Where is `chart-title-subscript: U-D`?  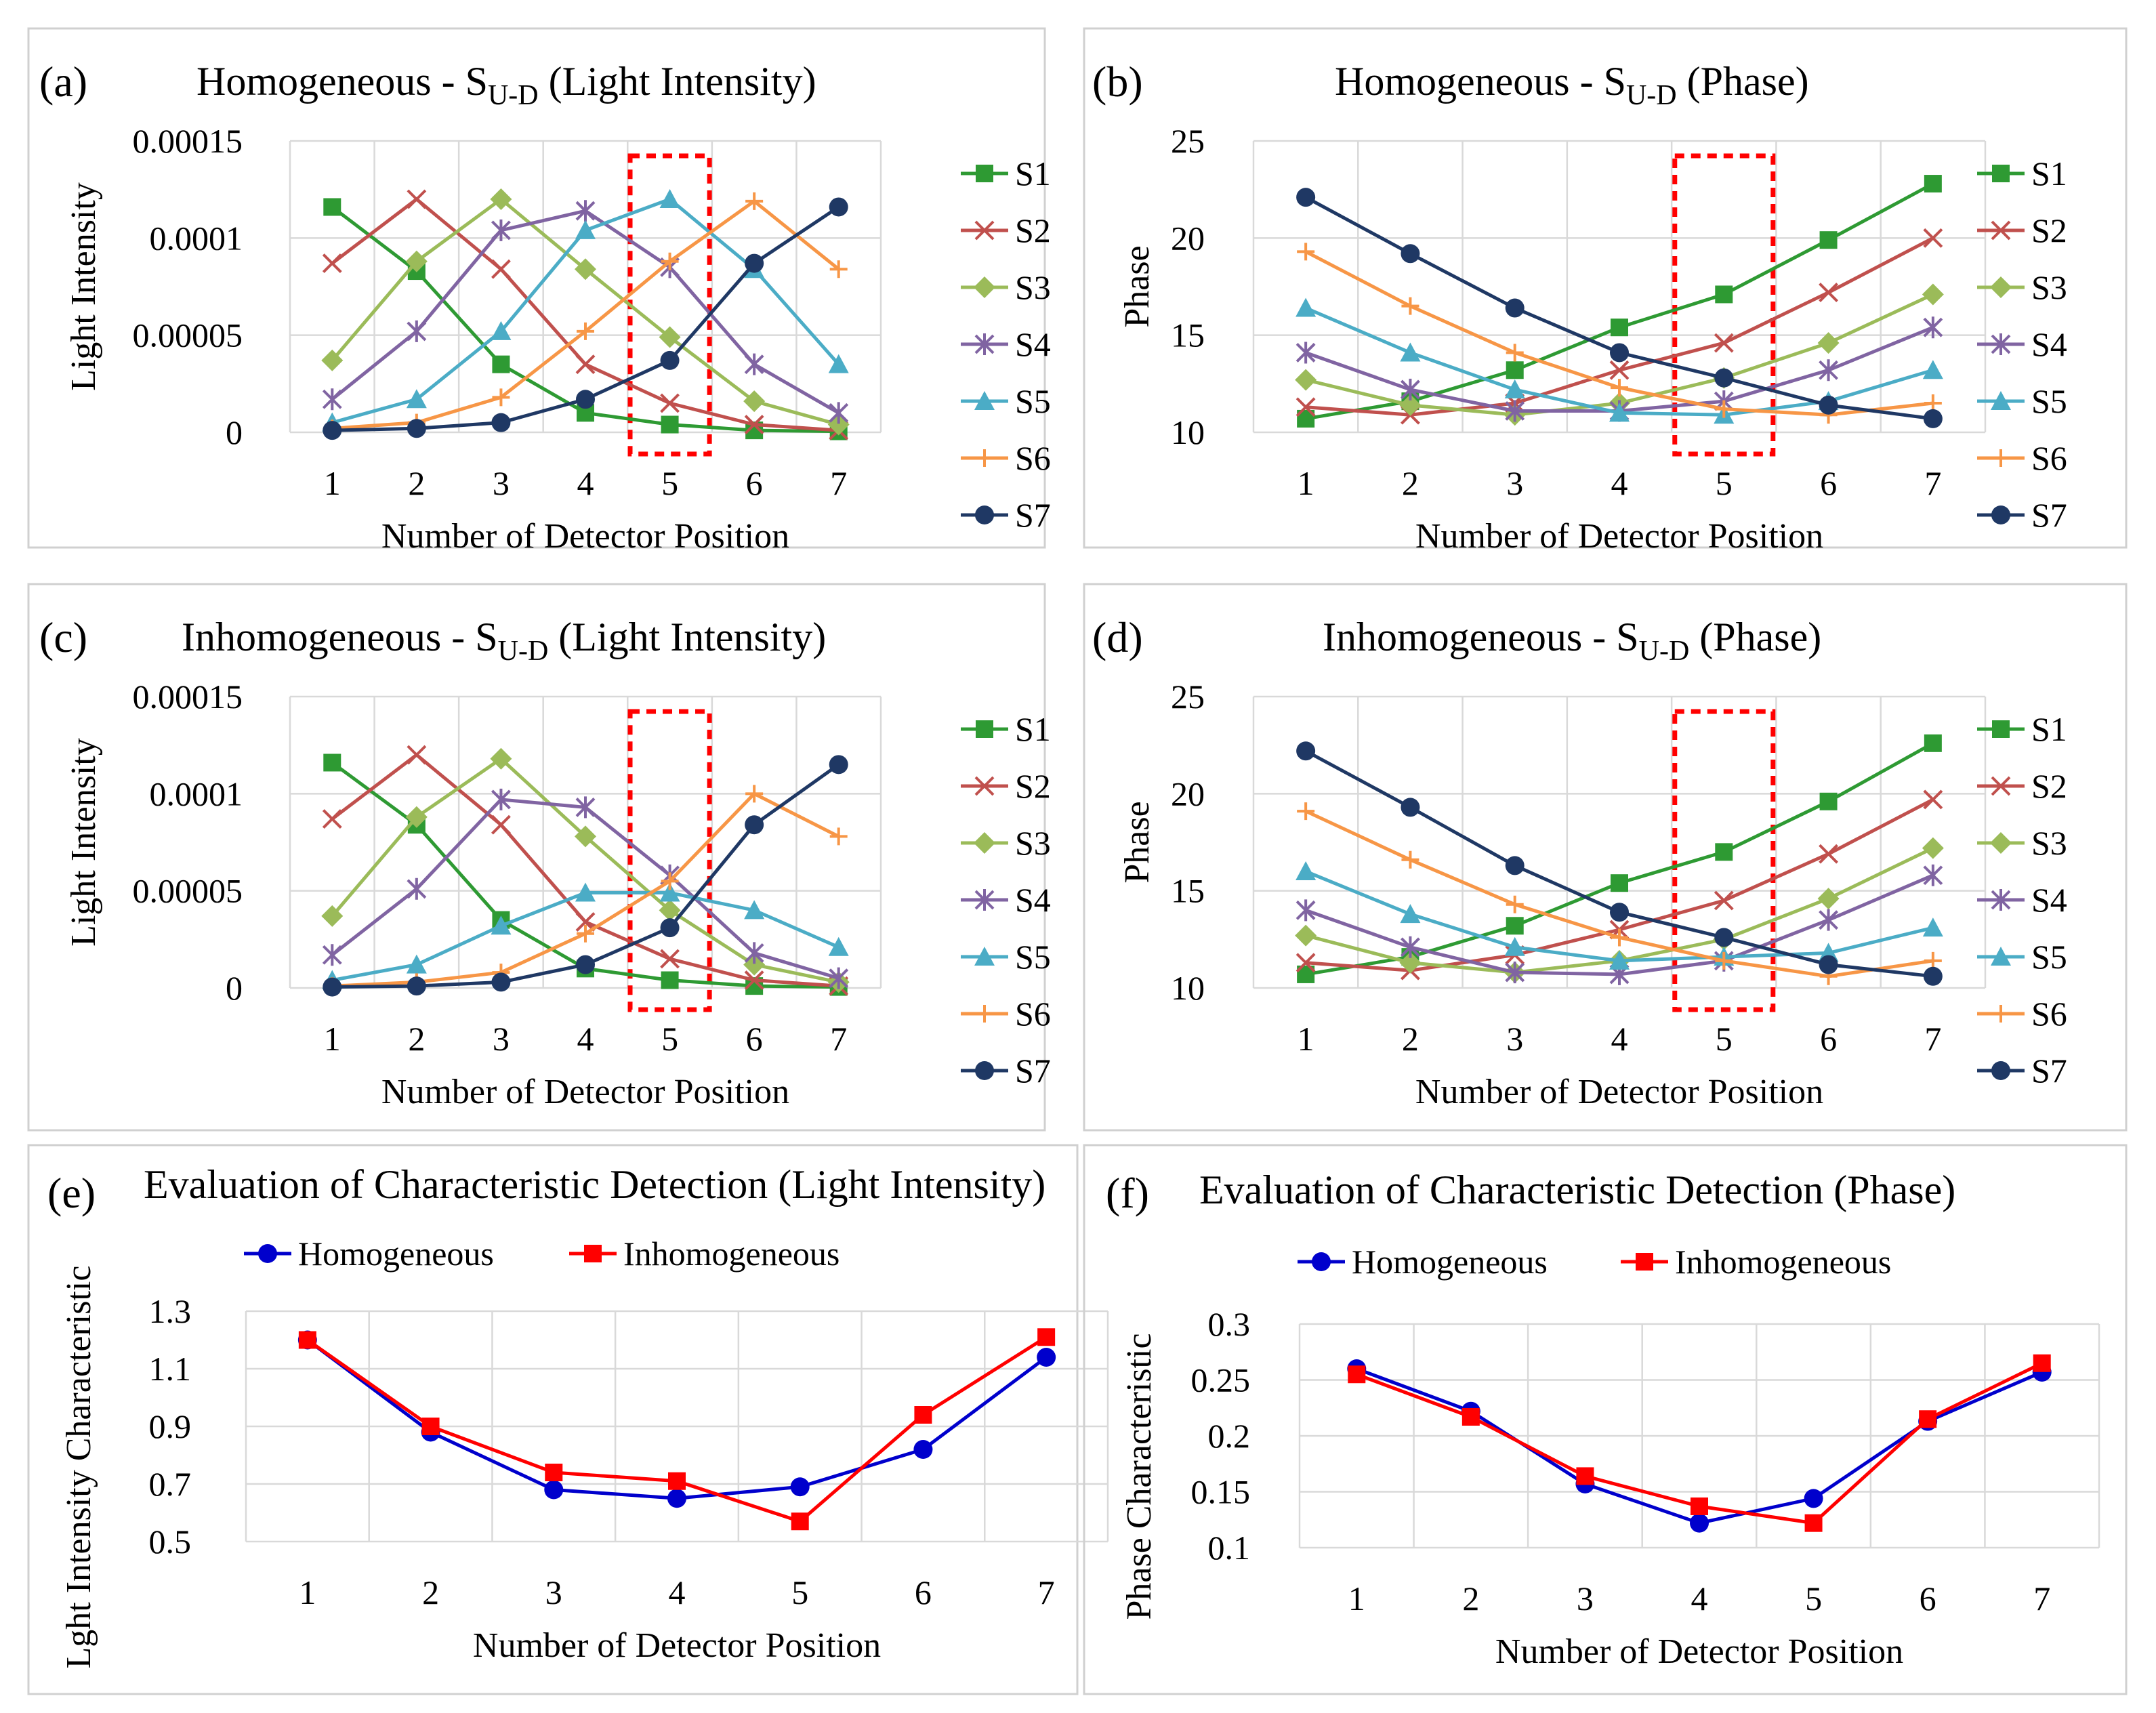 chart-title-subscript: U-D is located at coordinates (1664, 651).